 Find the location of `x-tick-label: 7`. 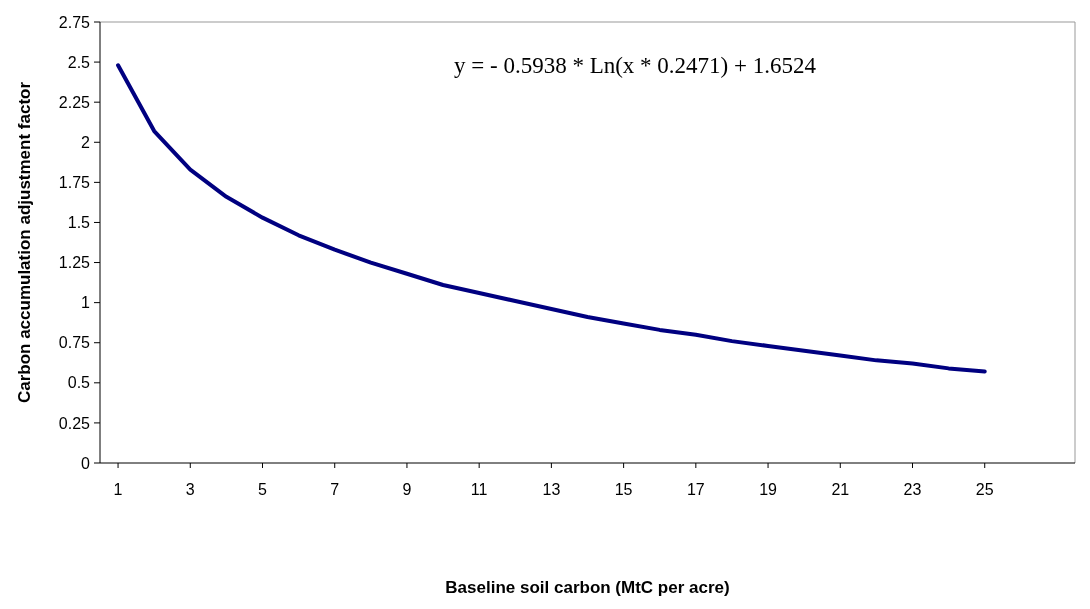

x-tick-label: 7 is located at coordinates (335, 489).